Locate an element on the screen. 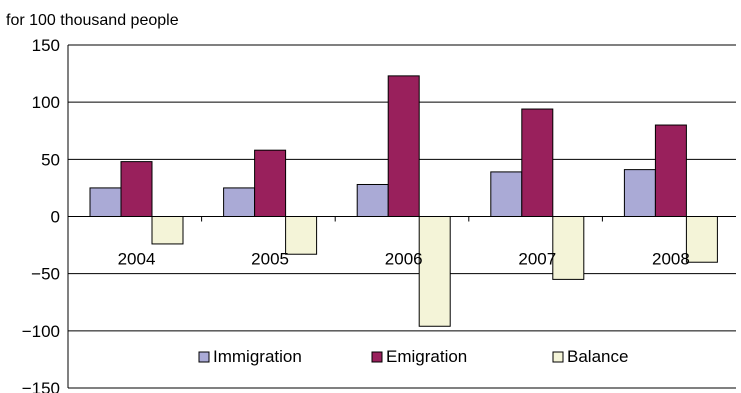 The height and width of the screenshot is (393, 741). bar-balance-2005 is located at coordinates (301, 235).